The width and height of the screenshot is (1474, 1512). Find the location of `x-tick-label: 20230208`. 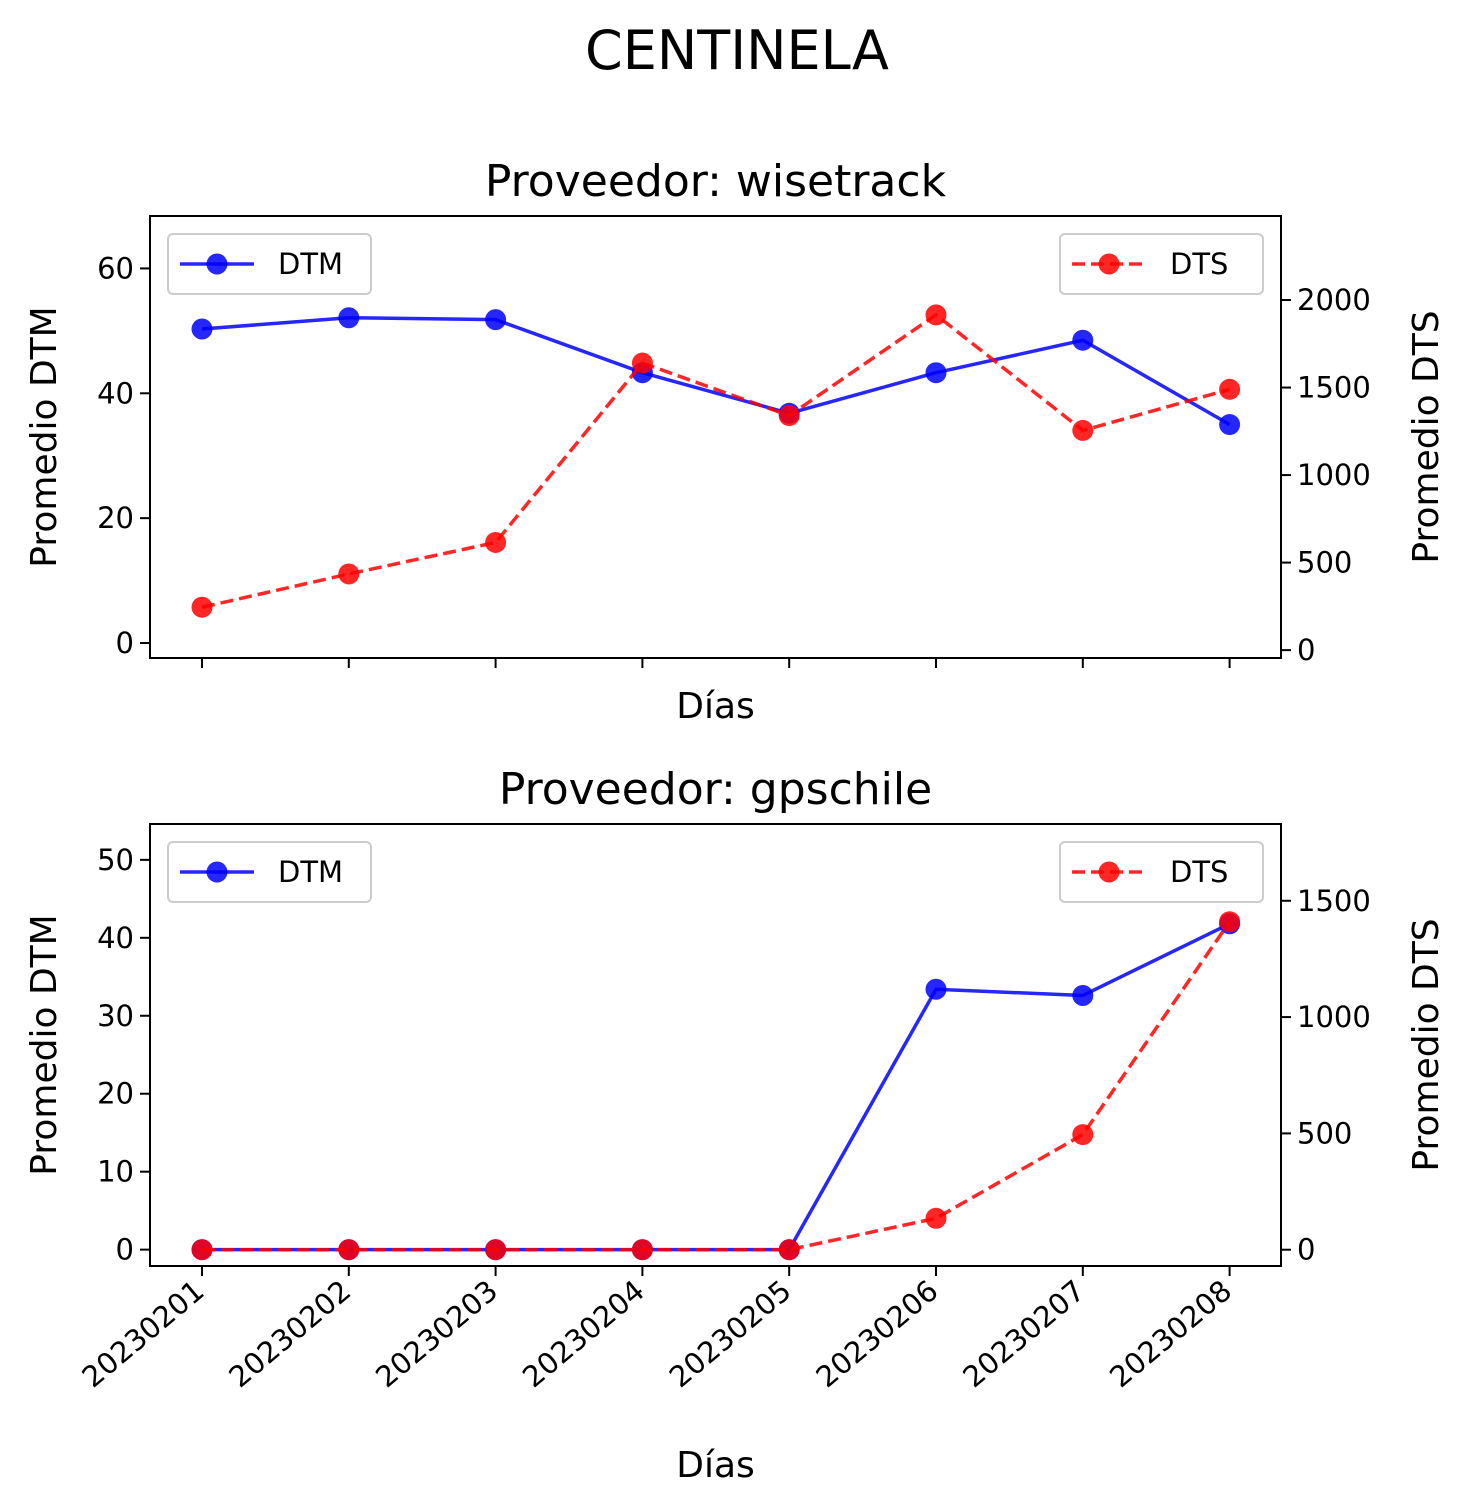

x-tick-label: 20230208 is located at coordinates (1170, 1333).